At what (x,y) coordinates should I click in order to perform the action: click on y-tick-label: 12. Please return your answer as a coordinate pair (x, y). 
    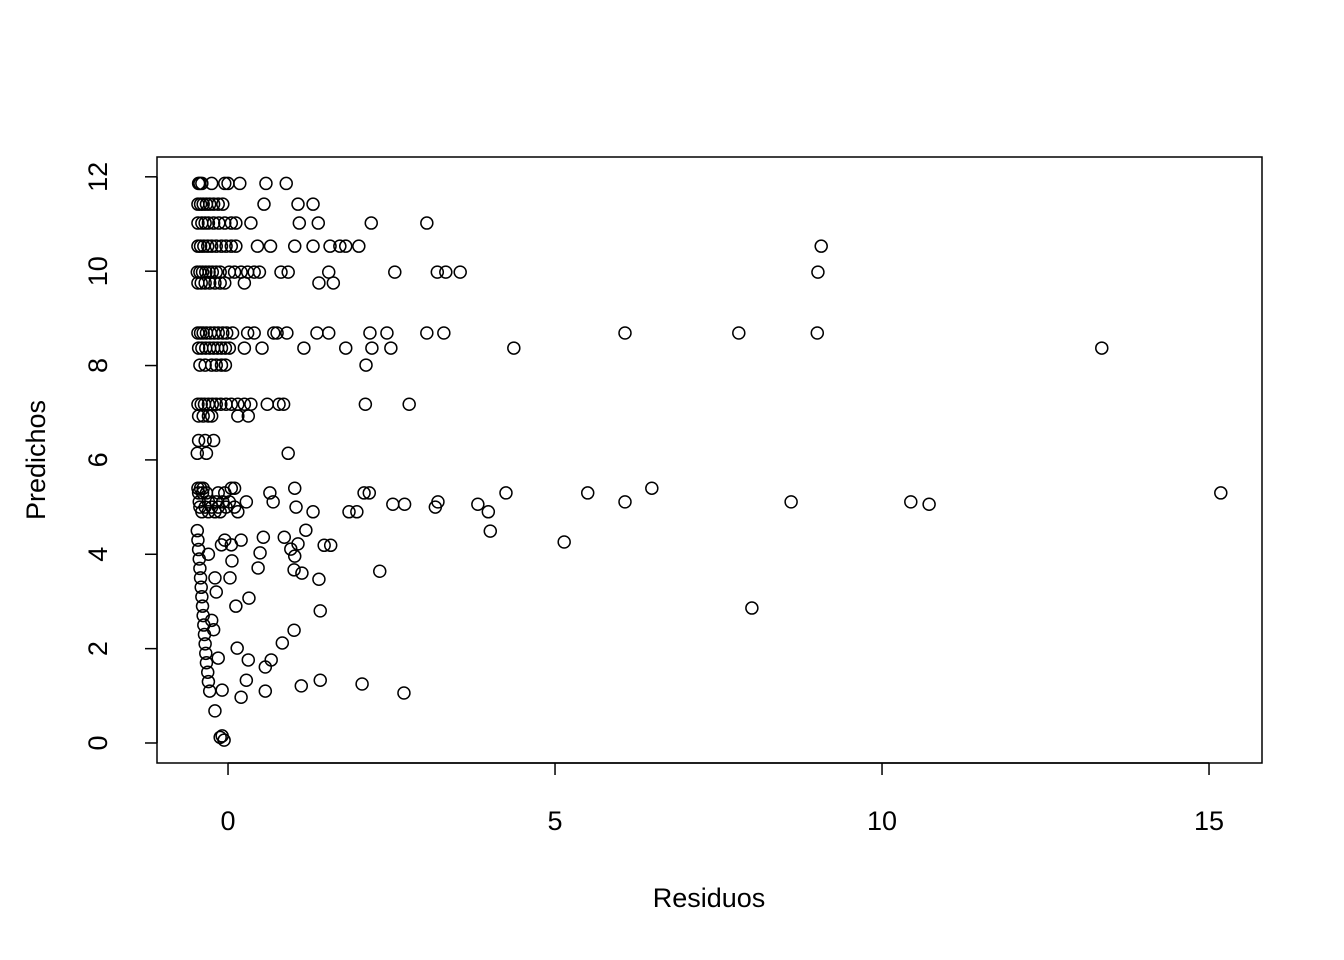
    Looking at the image, I should click on (98, 177).